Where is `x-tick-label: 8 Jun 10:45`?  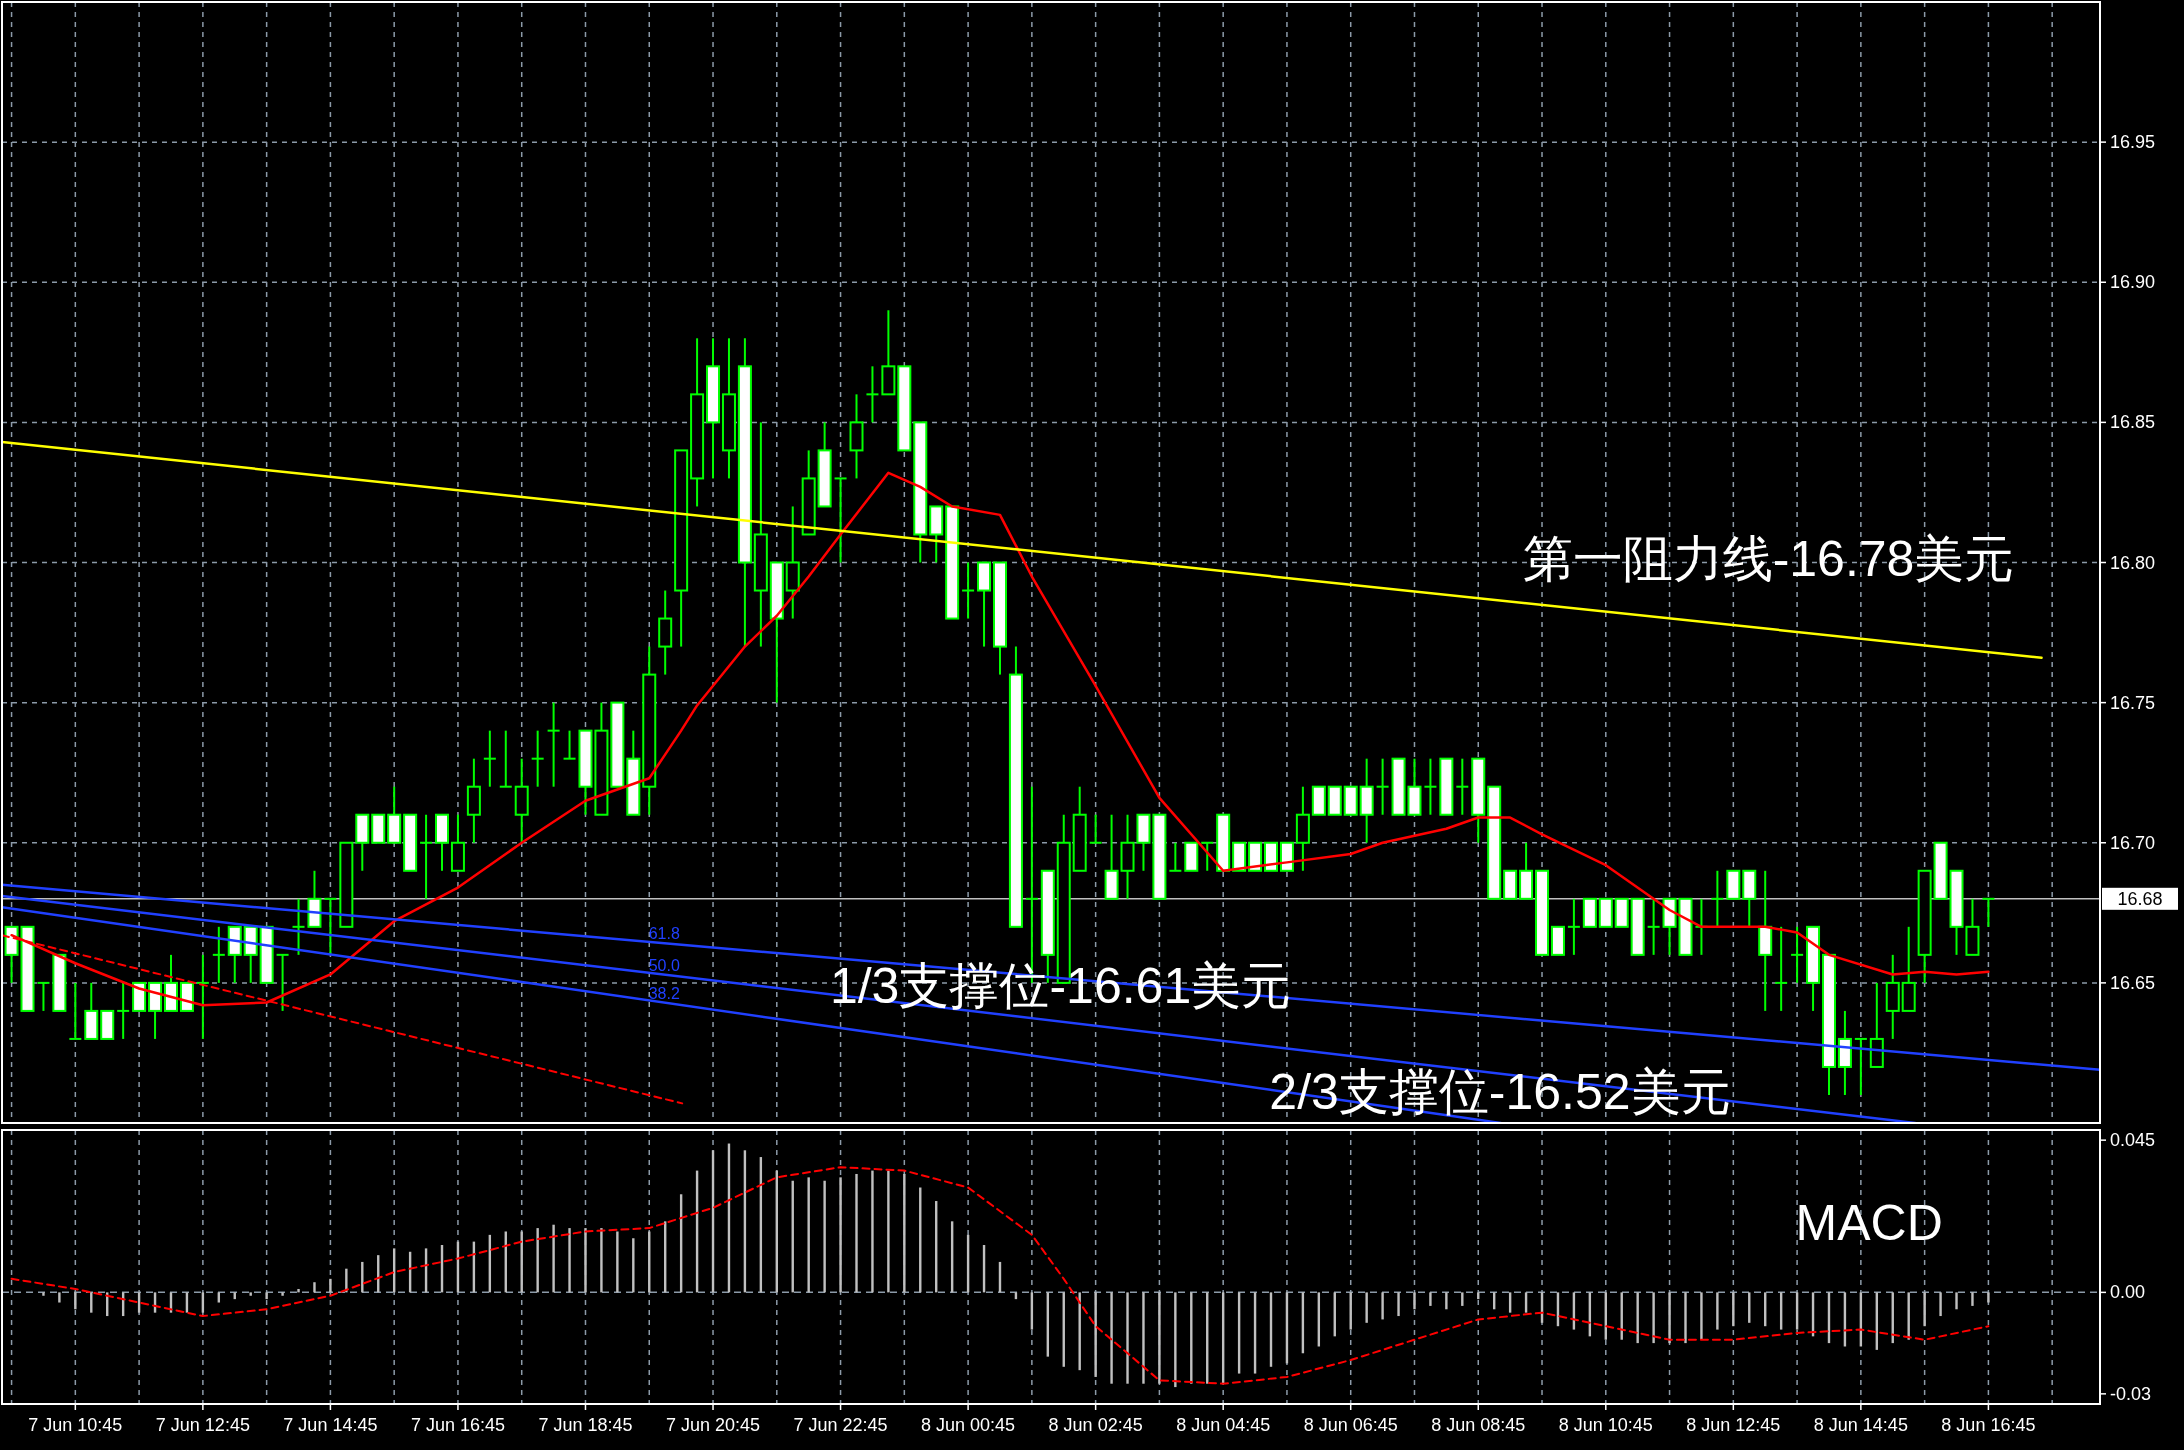
x-tick-label: 8 Jun 10:45 is located at coordinates (1605, 1425).